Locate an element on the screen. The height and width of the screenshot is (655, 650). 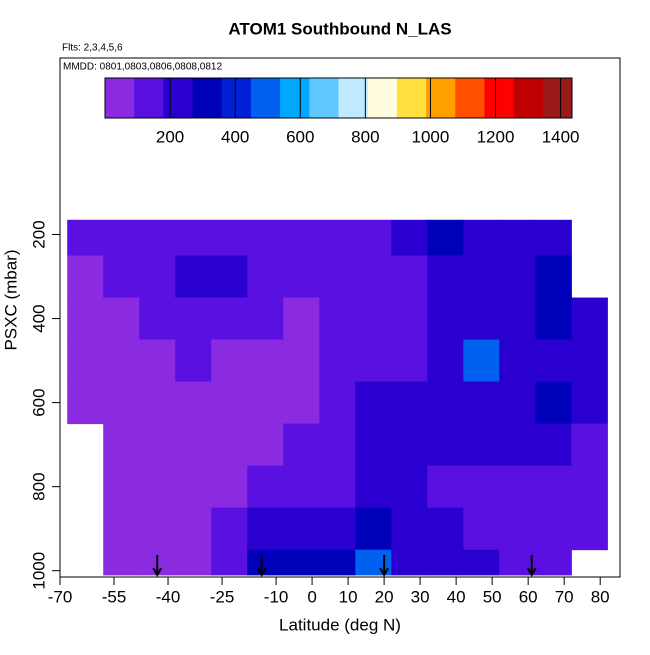
y-tick-label: 600 is located at coordinates (38, 402).